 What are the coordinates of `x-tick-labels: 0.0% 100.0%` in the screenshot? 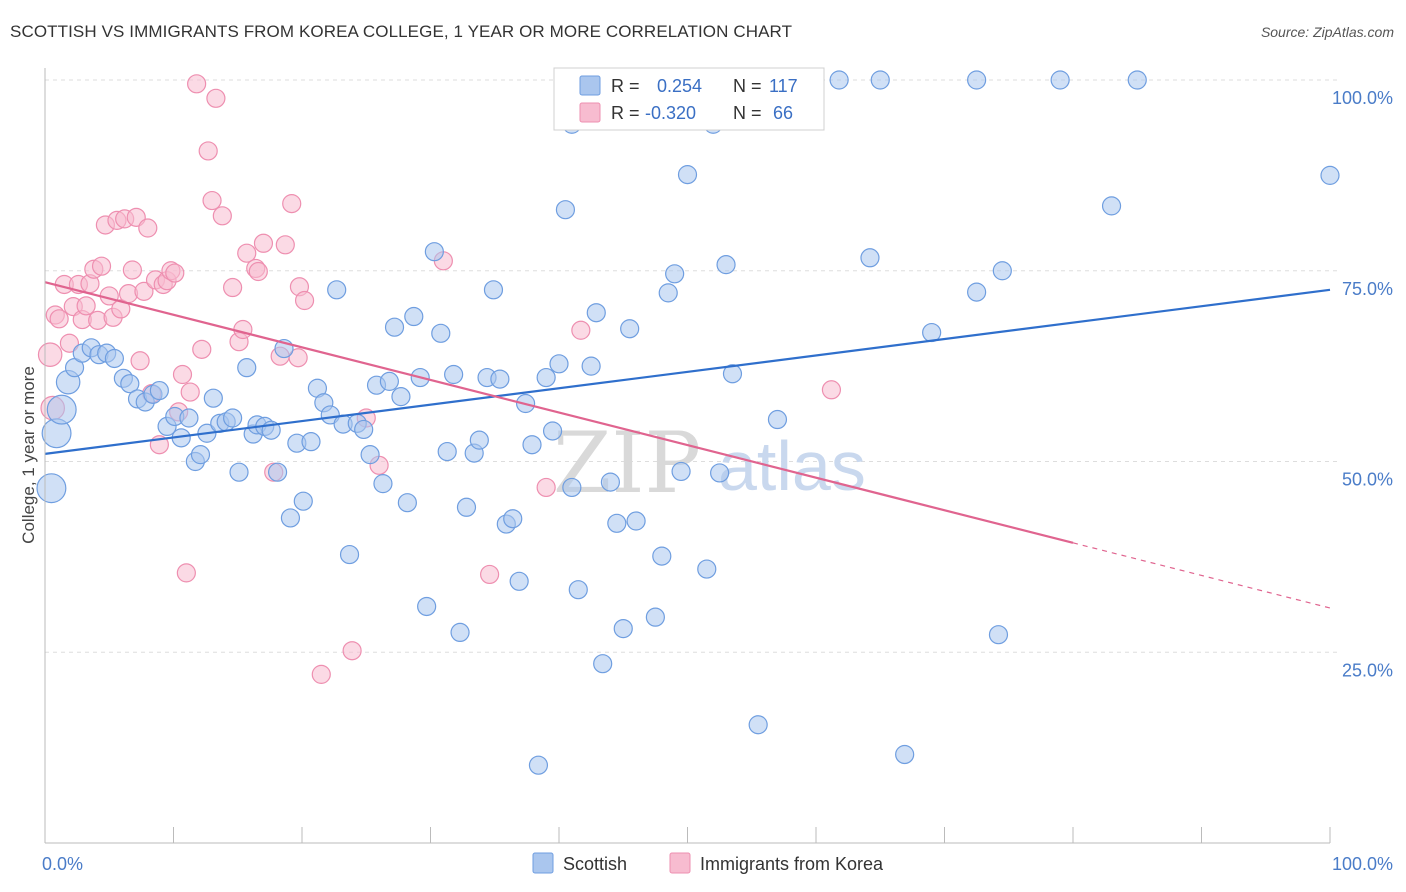 It's located at (717, 864).